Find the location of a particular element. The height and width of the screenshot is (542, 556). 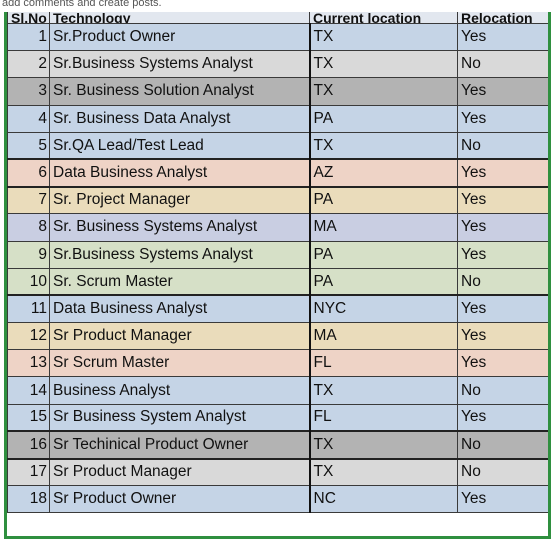

table-row: 9 Sr.Business Systems Analyst PA Yes is located at coordinates (277, 254).